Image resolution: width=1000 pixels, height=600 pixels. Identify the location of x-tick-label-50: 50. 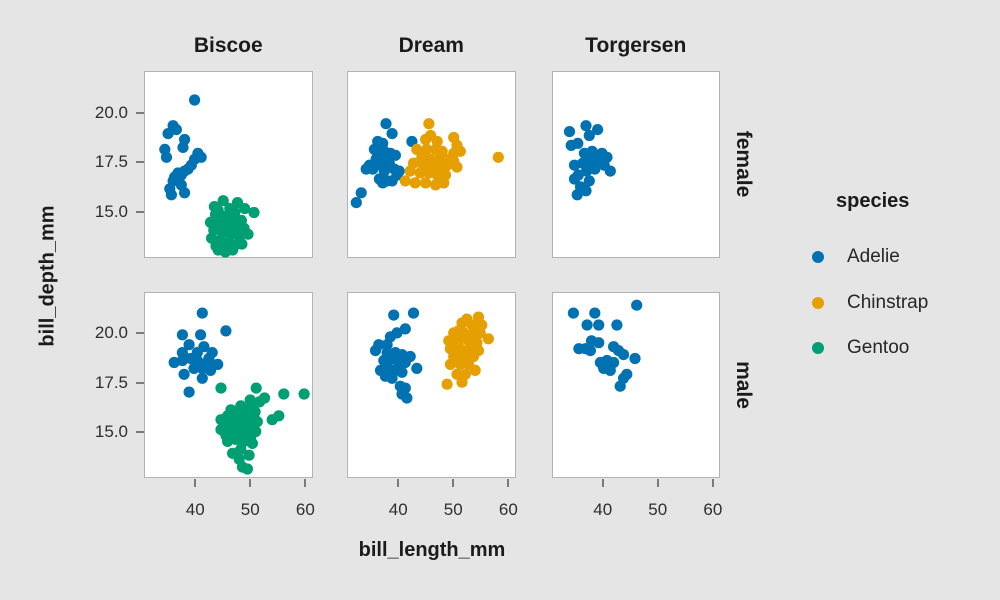
(250, 509).